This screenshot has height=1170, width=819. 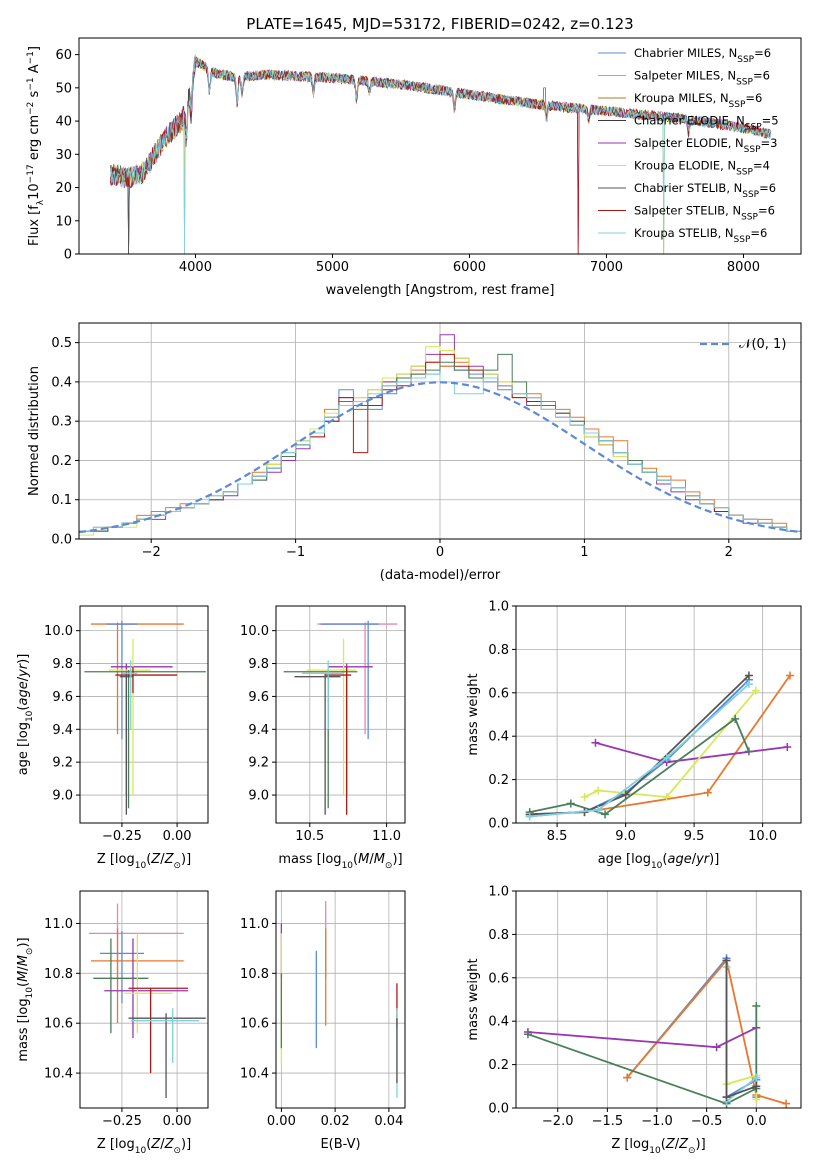 What do you see at coordinates (756, 1121) in the screenshot?
I see `x-tick-label: 0.0` at bounding box center [756, 1121].